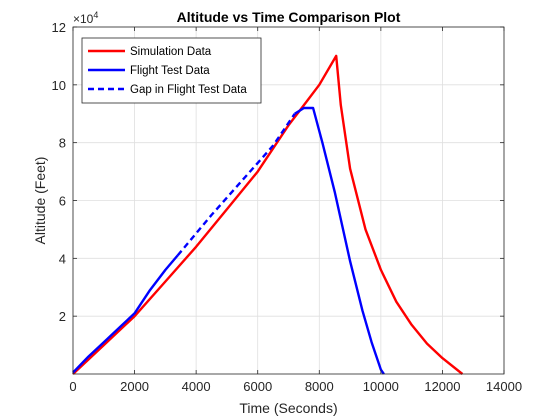  Describe the element at coordinates (289, 17) in the screenshot. I see `chart-title: Altitude vs Time Comparison Plot` at that location.